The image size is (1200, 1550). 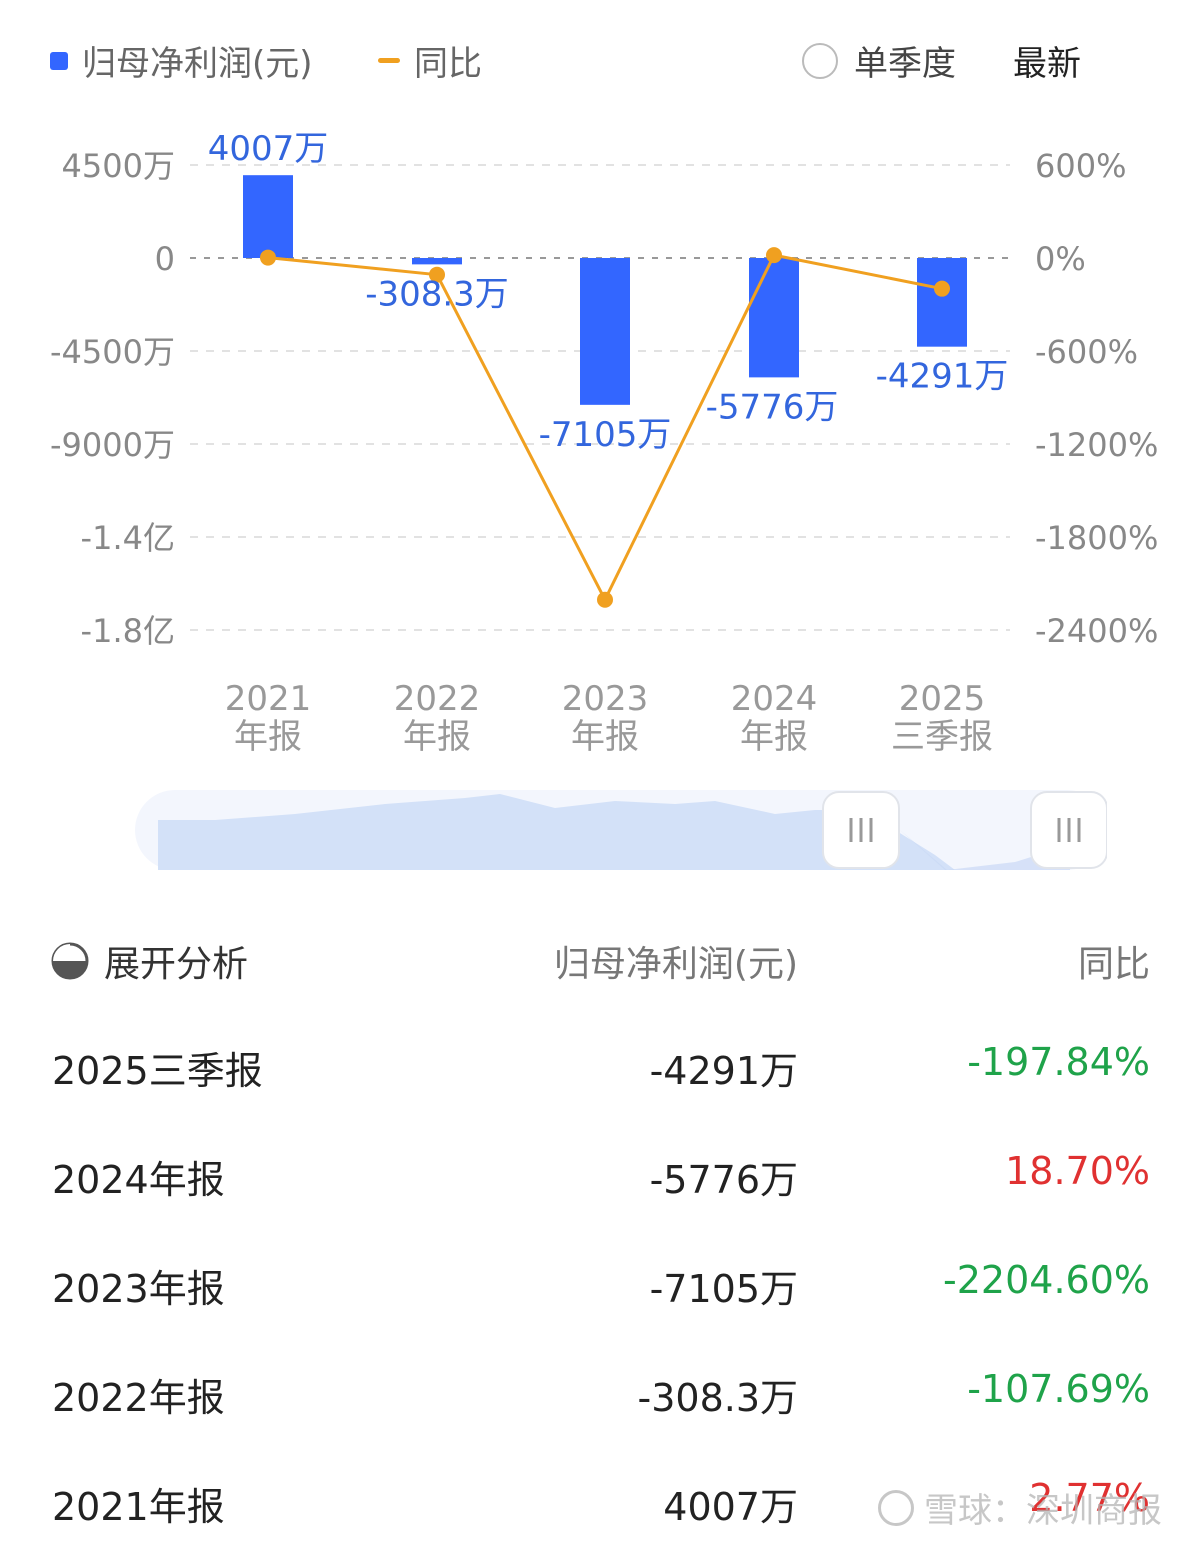 I want to click on row-yoy: 2.77%, so click(x=1089, y=1498).